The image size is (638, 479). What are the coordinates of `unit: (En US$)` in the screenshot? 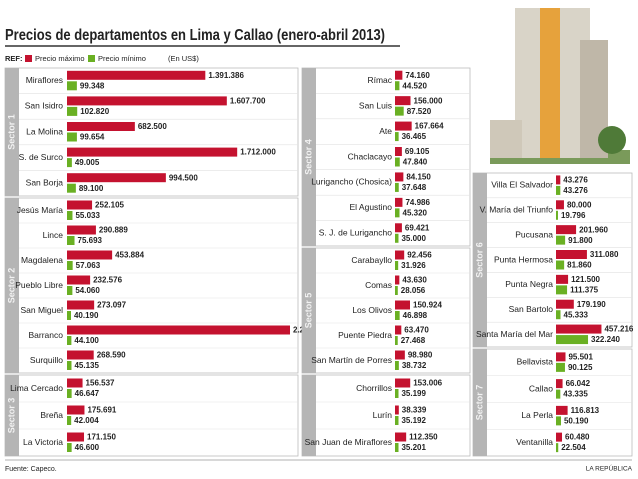 It's located at (183, 58).